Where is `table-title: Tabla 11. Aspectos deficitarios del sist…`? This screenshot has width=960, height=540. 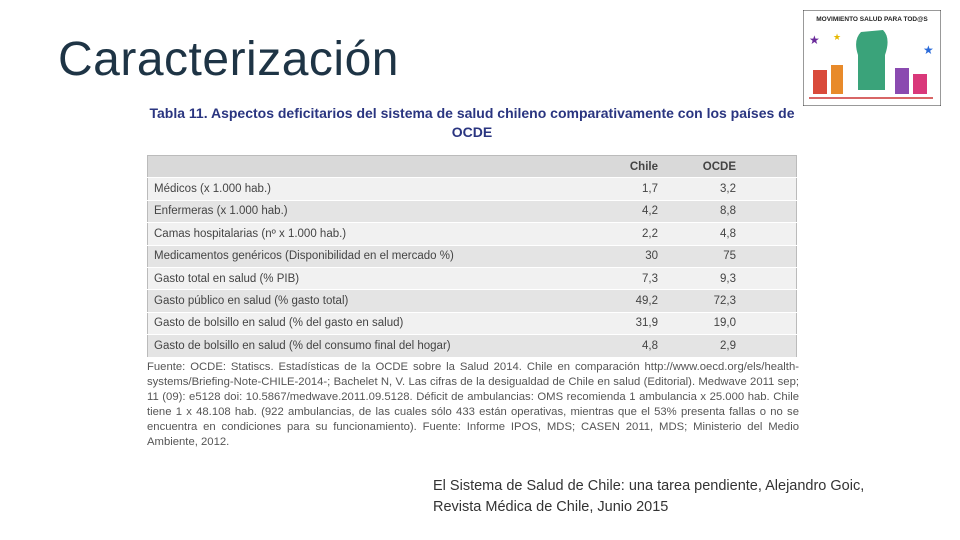
table-title: Tabla 11. Aspectos deficitarios del sist… is located at coordinates (472, 122).